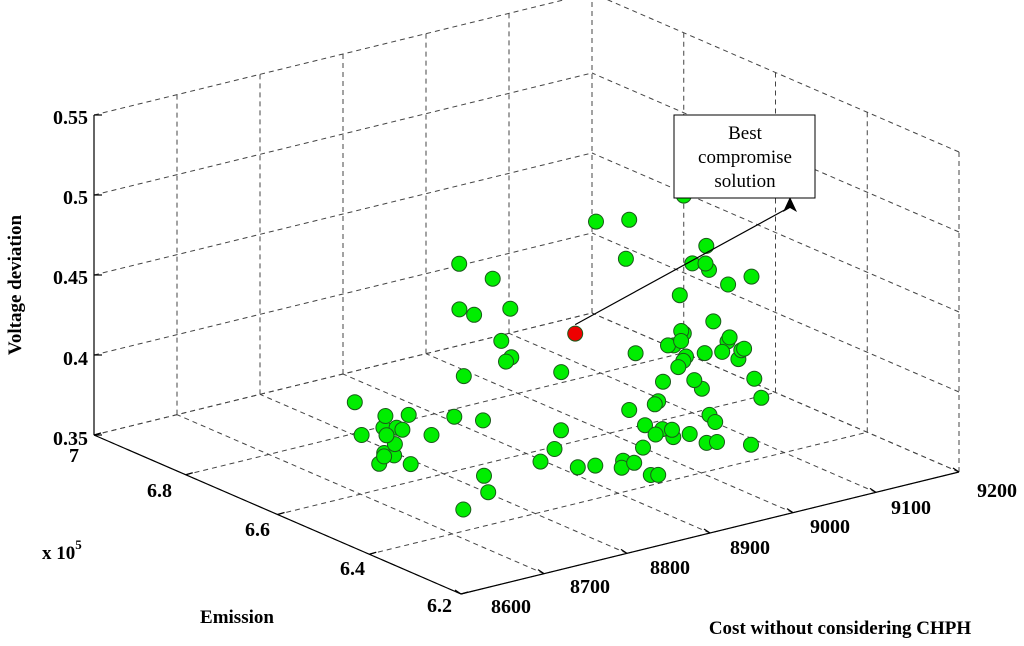 The width and height of the screenshot is (1024, 646). Describe the element at coordinates (997, 491) in the screenshot. I see `x-tick-label: 9200` at that location.